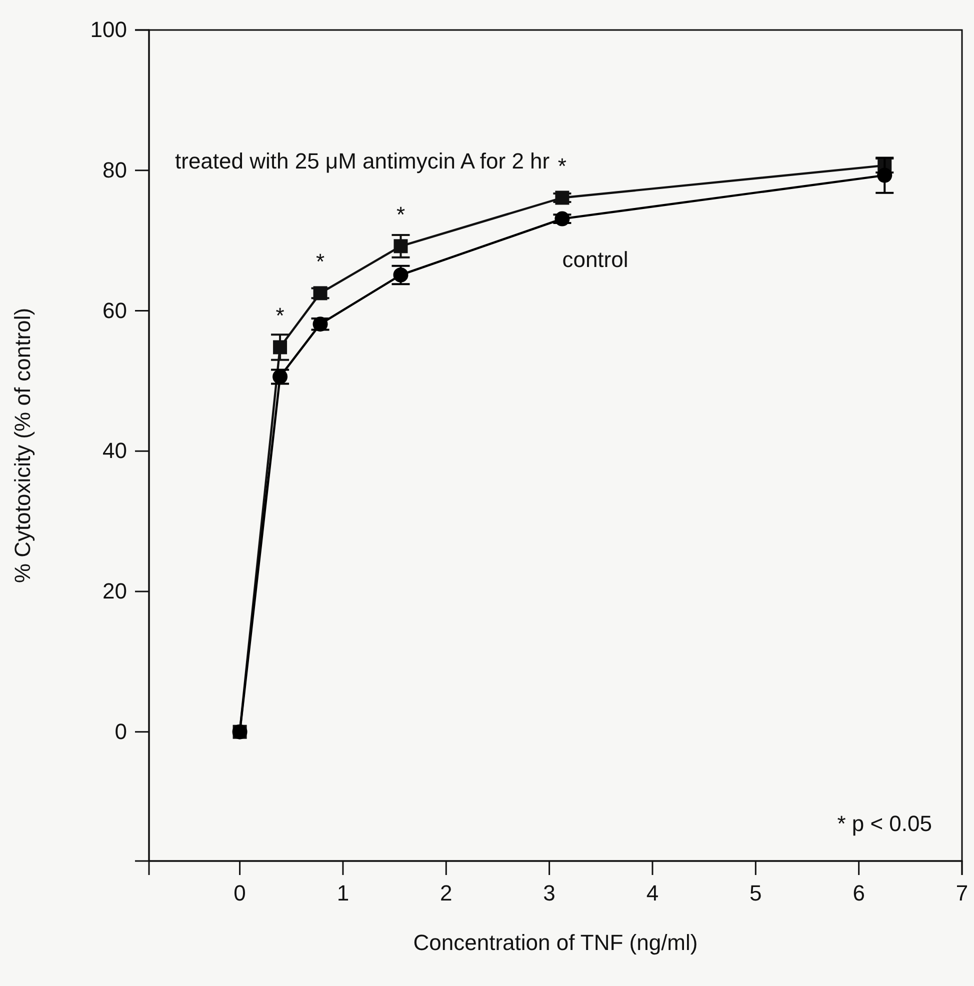  What do you see at coordinates (555, 942) in the screenshot?
I see `x-axis-title: Concentration of TNF (ng/ml)` at bounding box center [555, 942].